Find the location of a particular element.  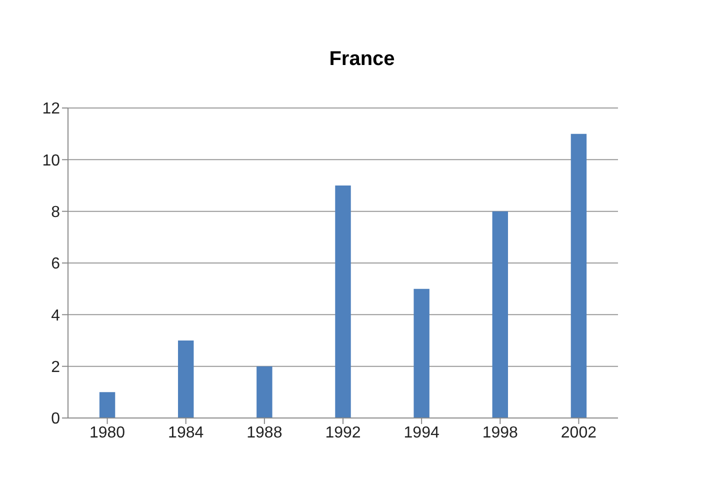

y-tick-label: 0 is located at coordinates (55, 419).